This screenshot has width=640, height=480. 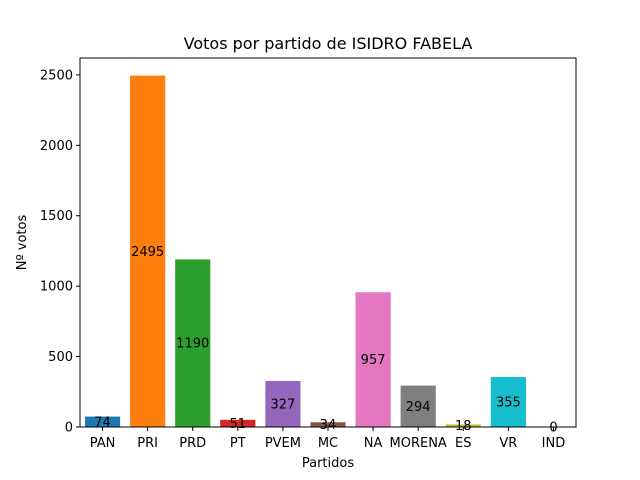 I want to click on x-tick-label: PT, so click(x=238, y=443).